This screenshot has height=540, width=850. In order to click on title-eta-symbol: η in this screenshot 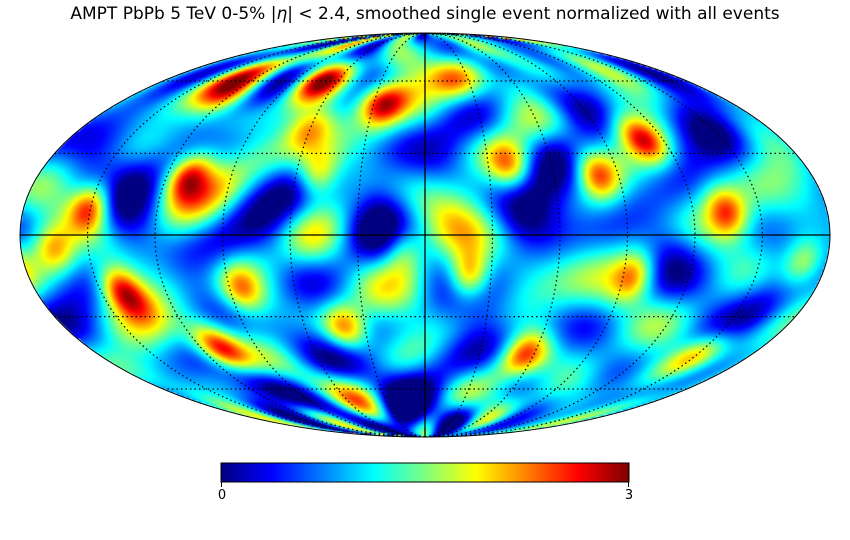, I will do `click(282, 14)`.